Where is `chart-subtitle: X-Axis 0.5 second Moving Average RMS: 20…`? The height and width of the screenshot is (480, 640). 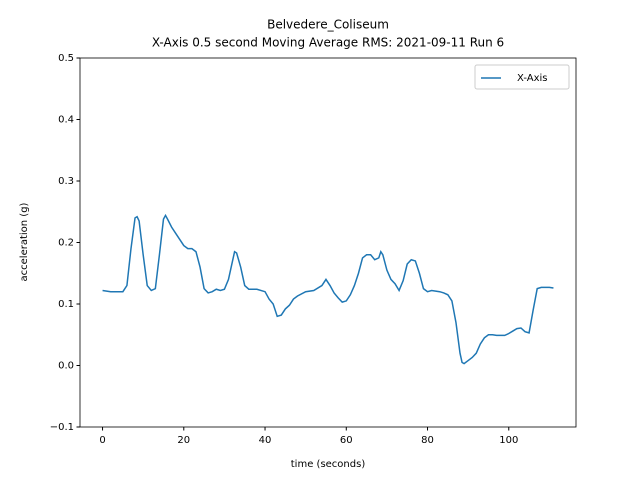
chart-subtitle: X-Axis 0.5 second Moving Average RMS: 20… is located at coordinates (328, 43).